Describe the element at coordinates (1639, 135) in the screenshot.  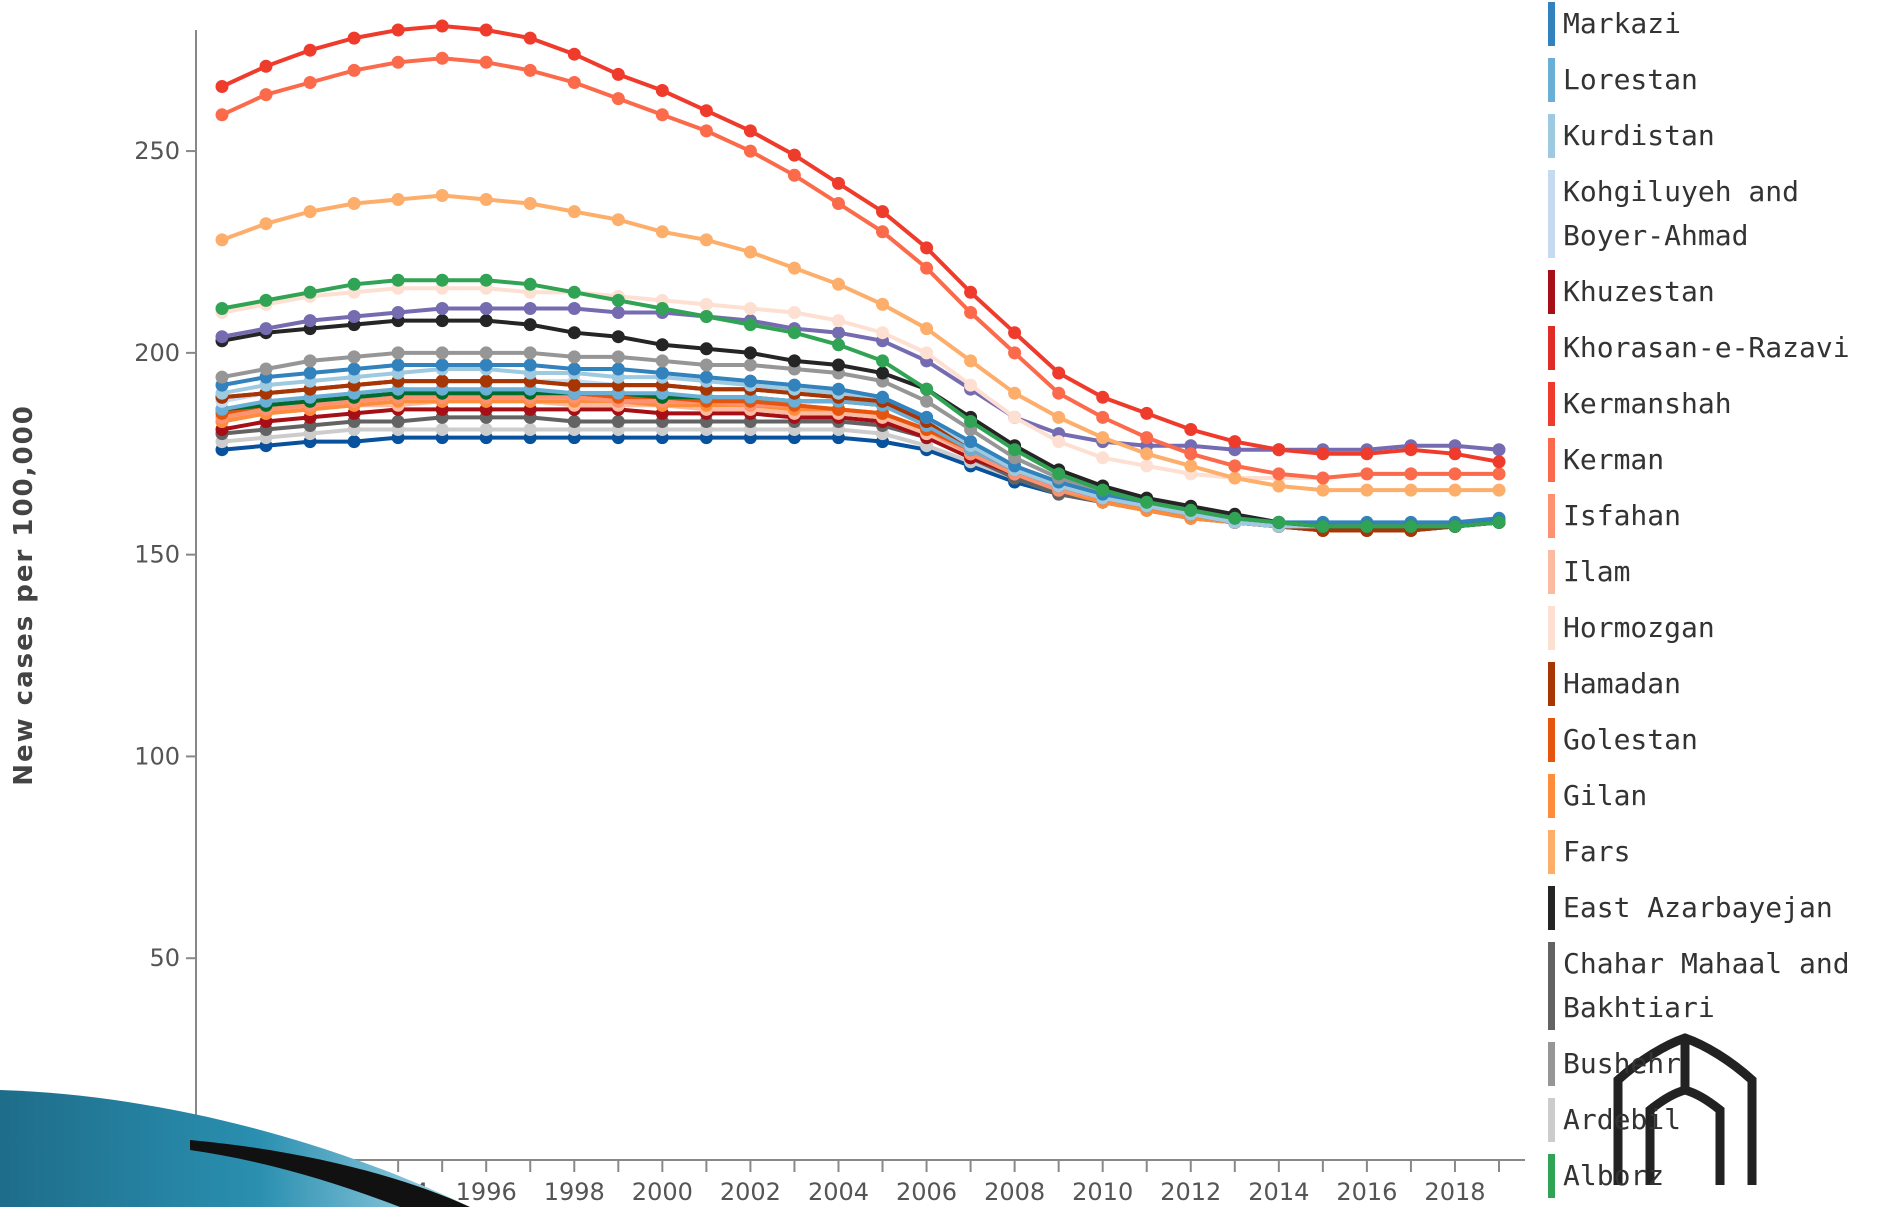
I see `legend-label: Kurdistan` at that location.